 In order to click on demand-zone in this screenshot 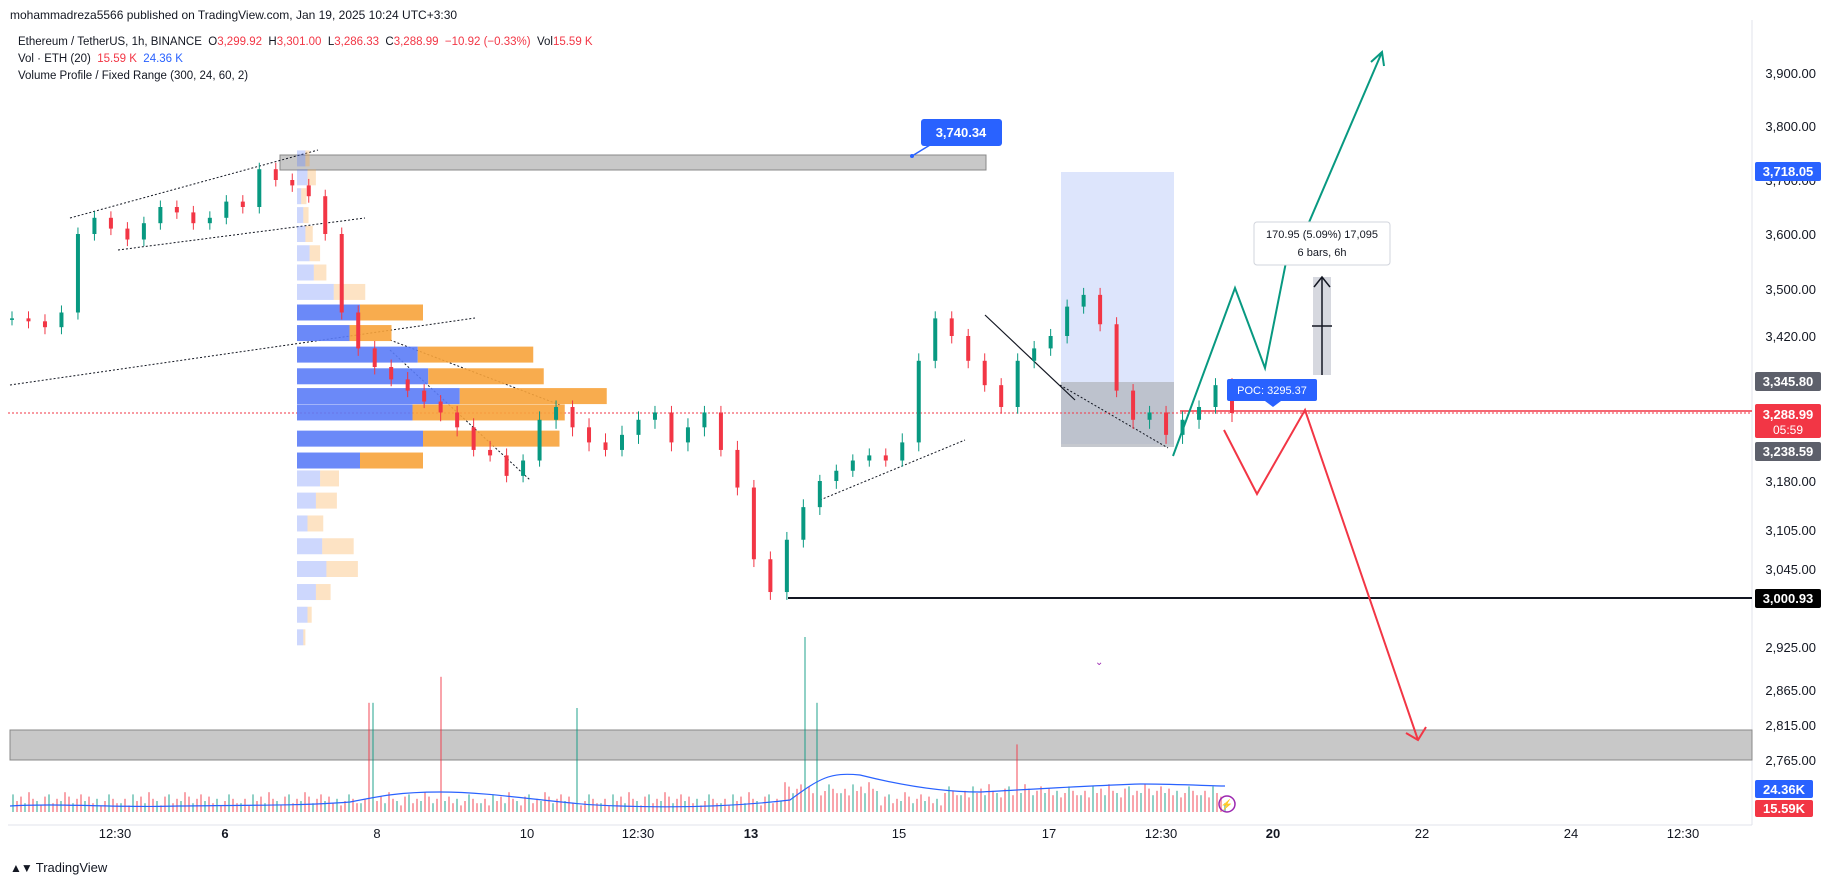, I will do `click(881, 745)`.